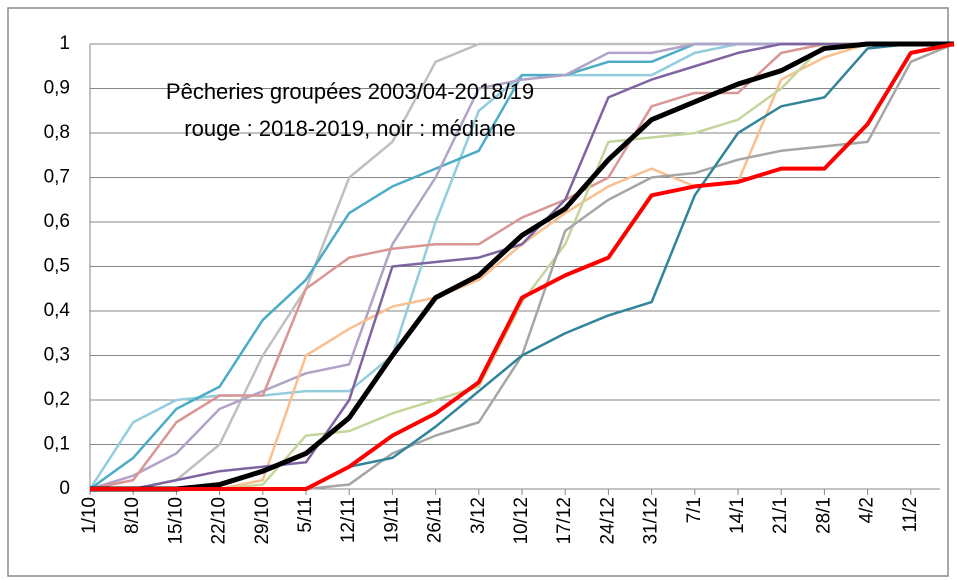 This screenshot has height=580, width=957. What do you see at coordinates (823, 515) in the screenshot?
I see `x-tick-label: 28/1` at bounding box center [823, 515].